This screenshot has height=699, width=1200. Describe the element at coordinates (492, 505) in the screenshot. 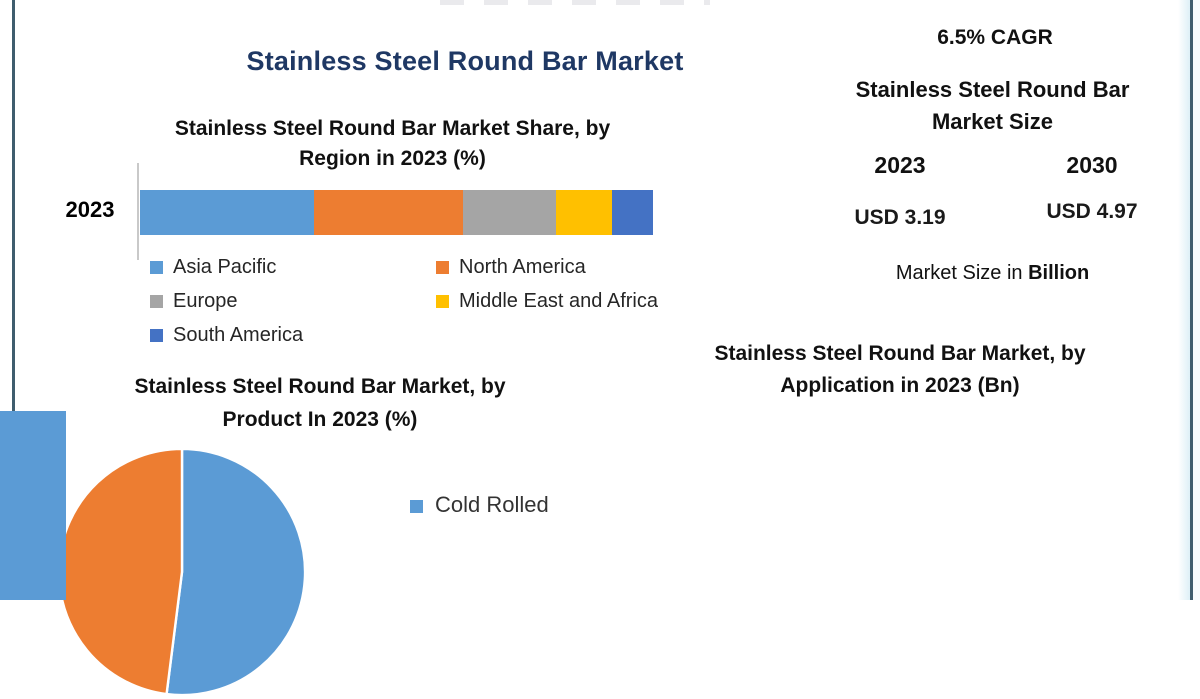

I see `product-legend-label: Cold Rolled` at that location.